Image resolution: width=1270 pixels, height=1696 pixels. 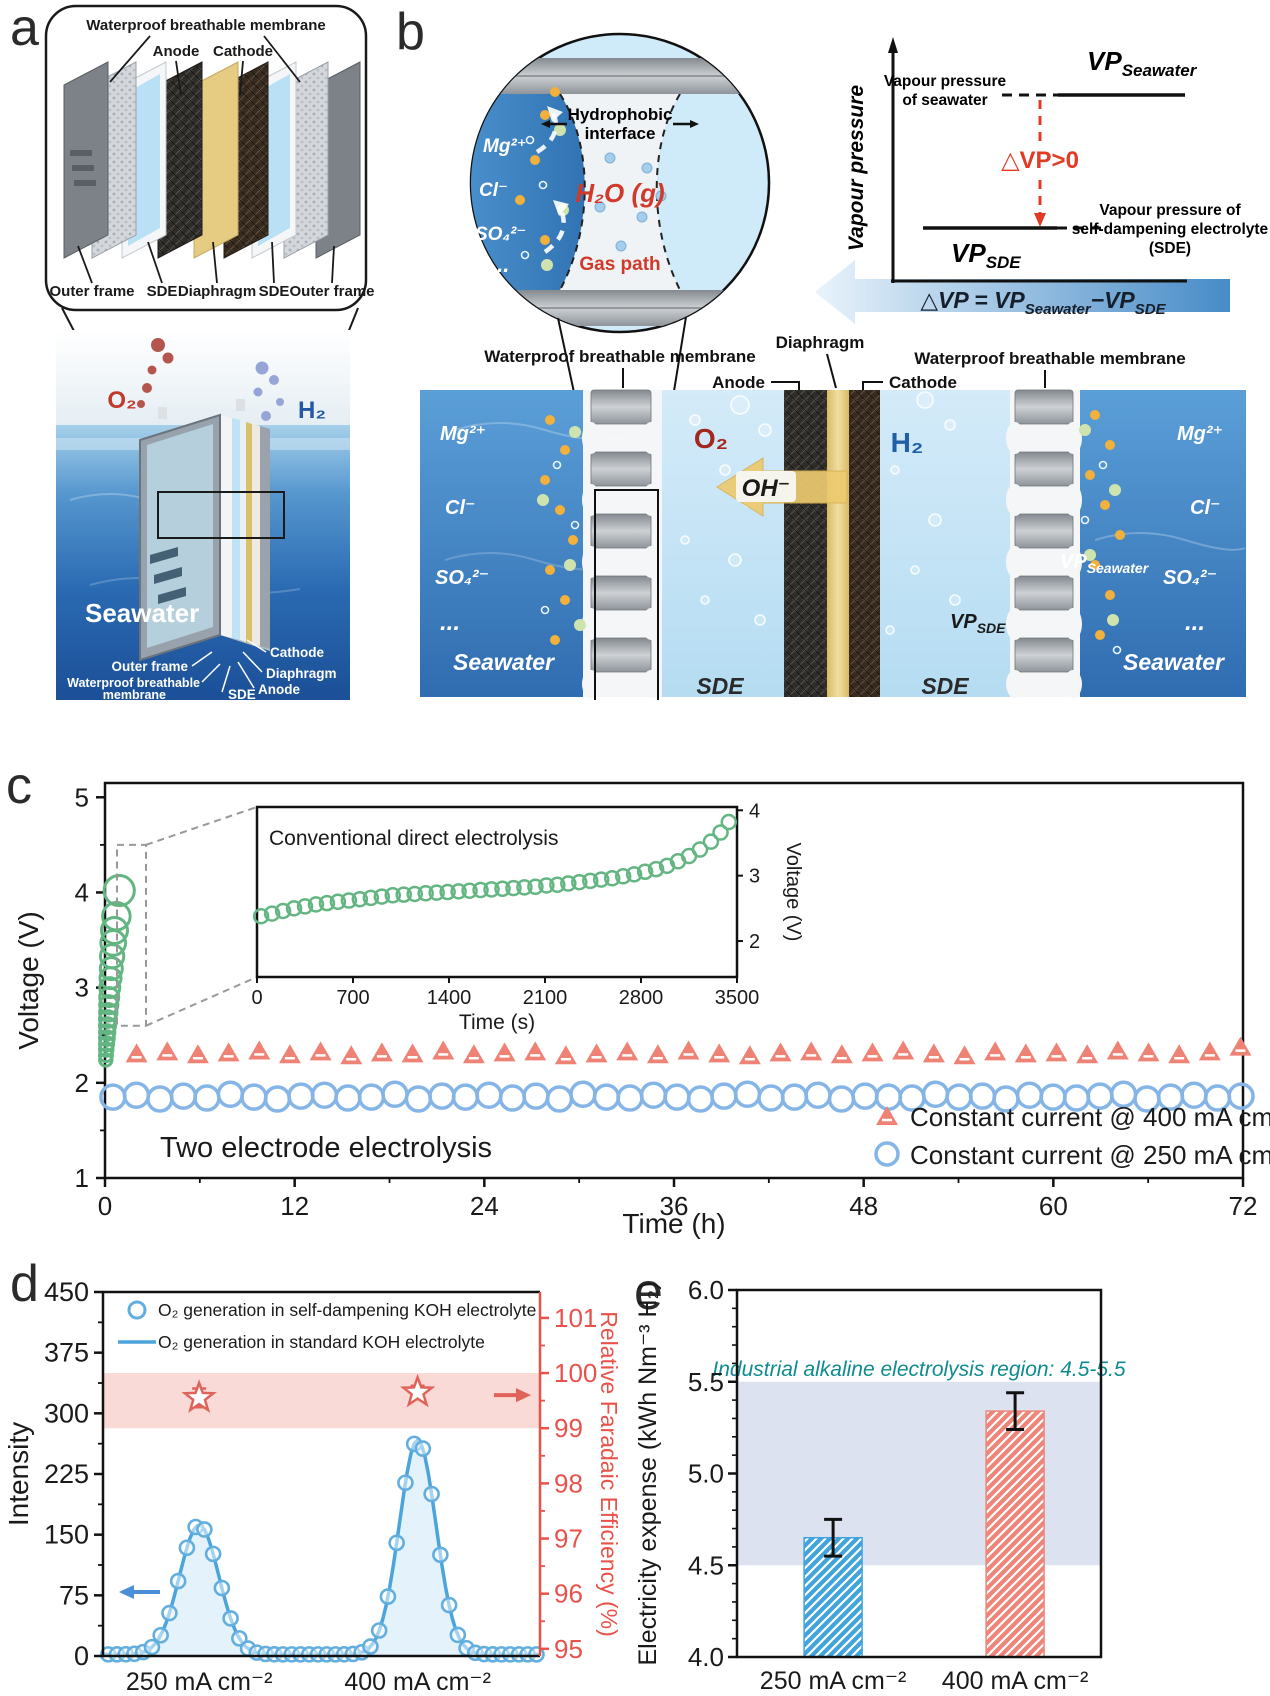 I want to click on vp-sde-desc2: self-dampening electrolyte, so click(x=1170, y=229).